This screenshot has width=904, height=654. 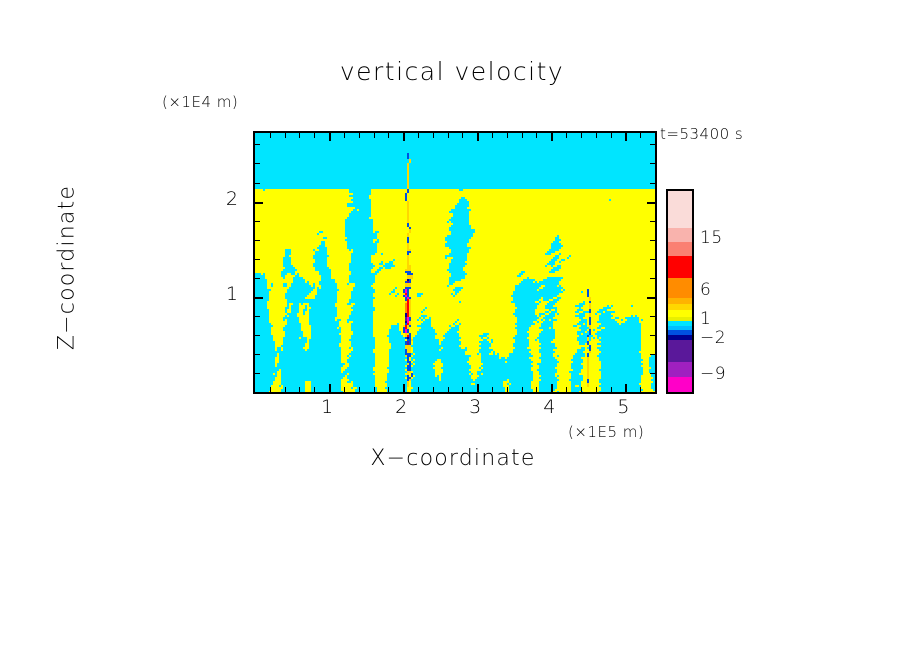 I want to click on x-axis-tick-label: 1, so click(x=327, y=407).